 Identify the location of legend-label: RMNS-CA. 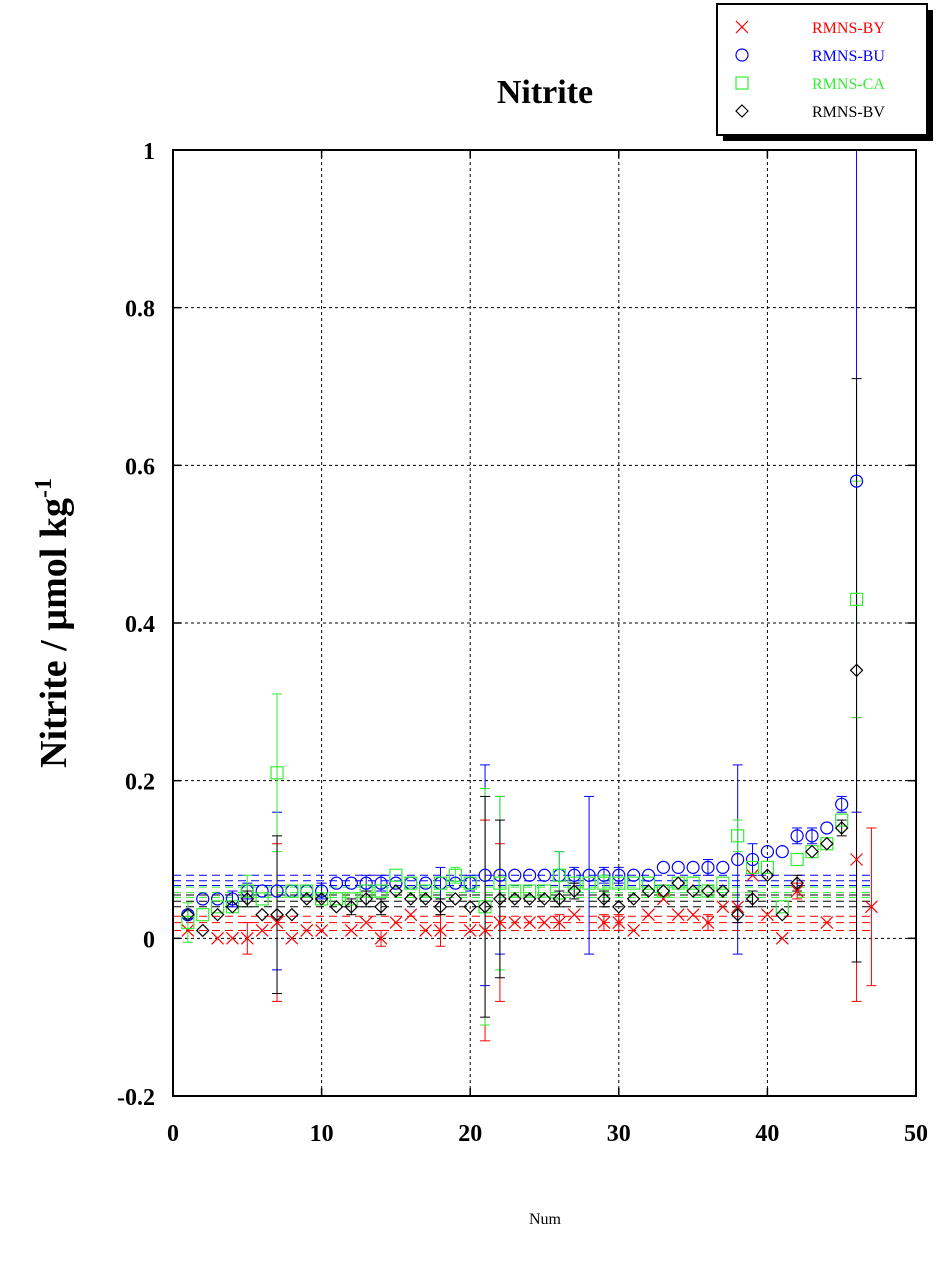
(848, 84).